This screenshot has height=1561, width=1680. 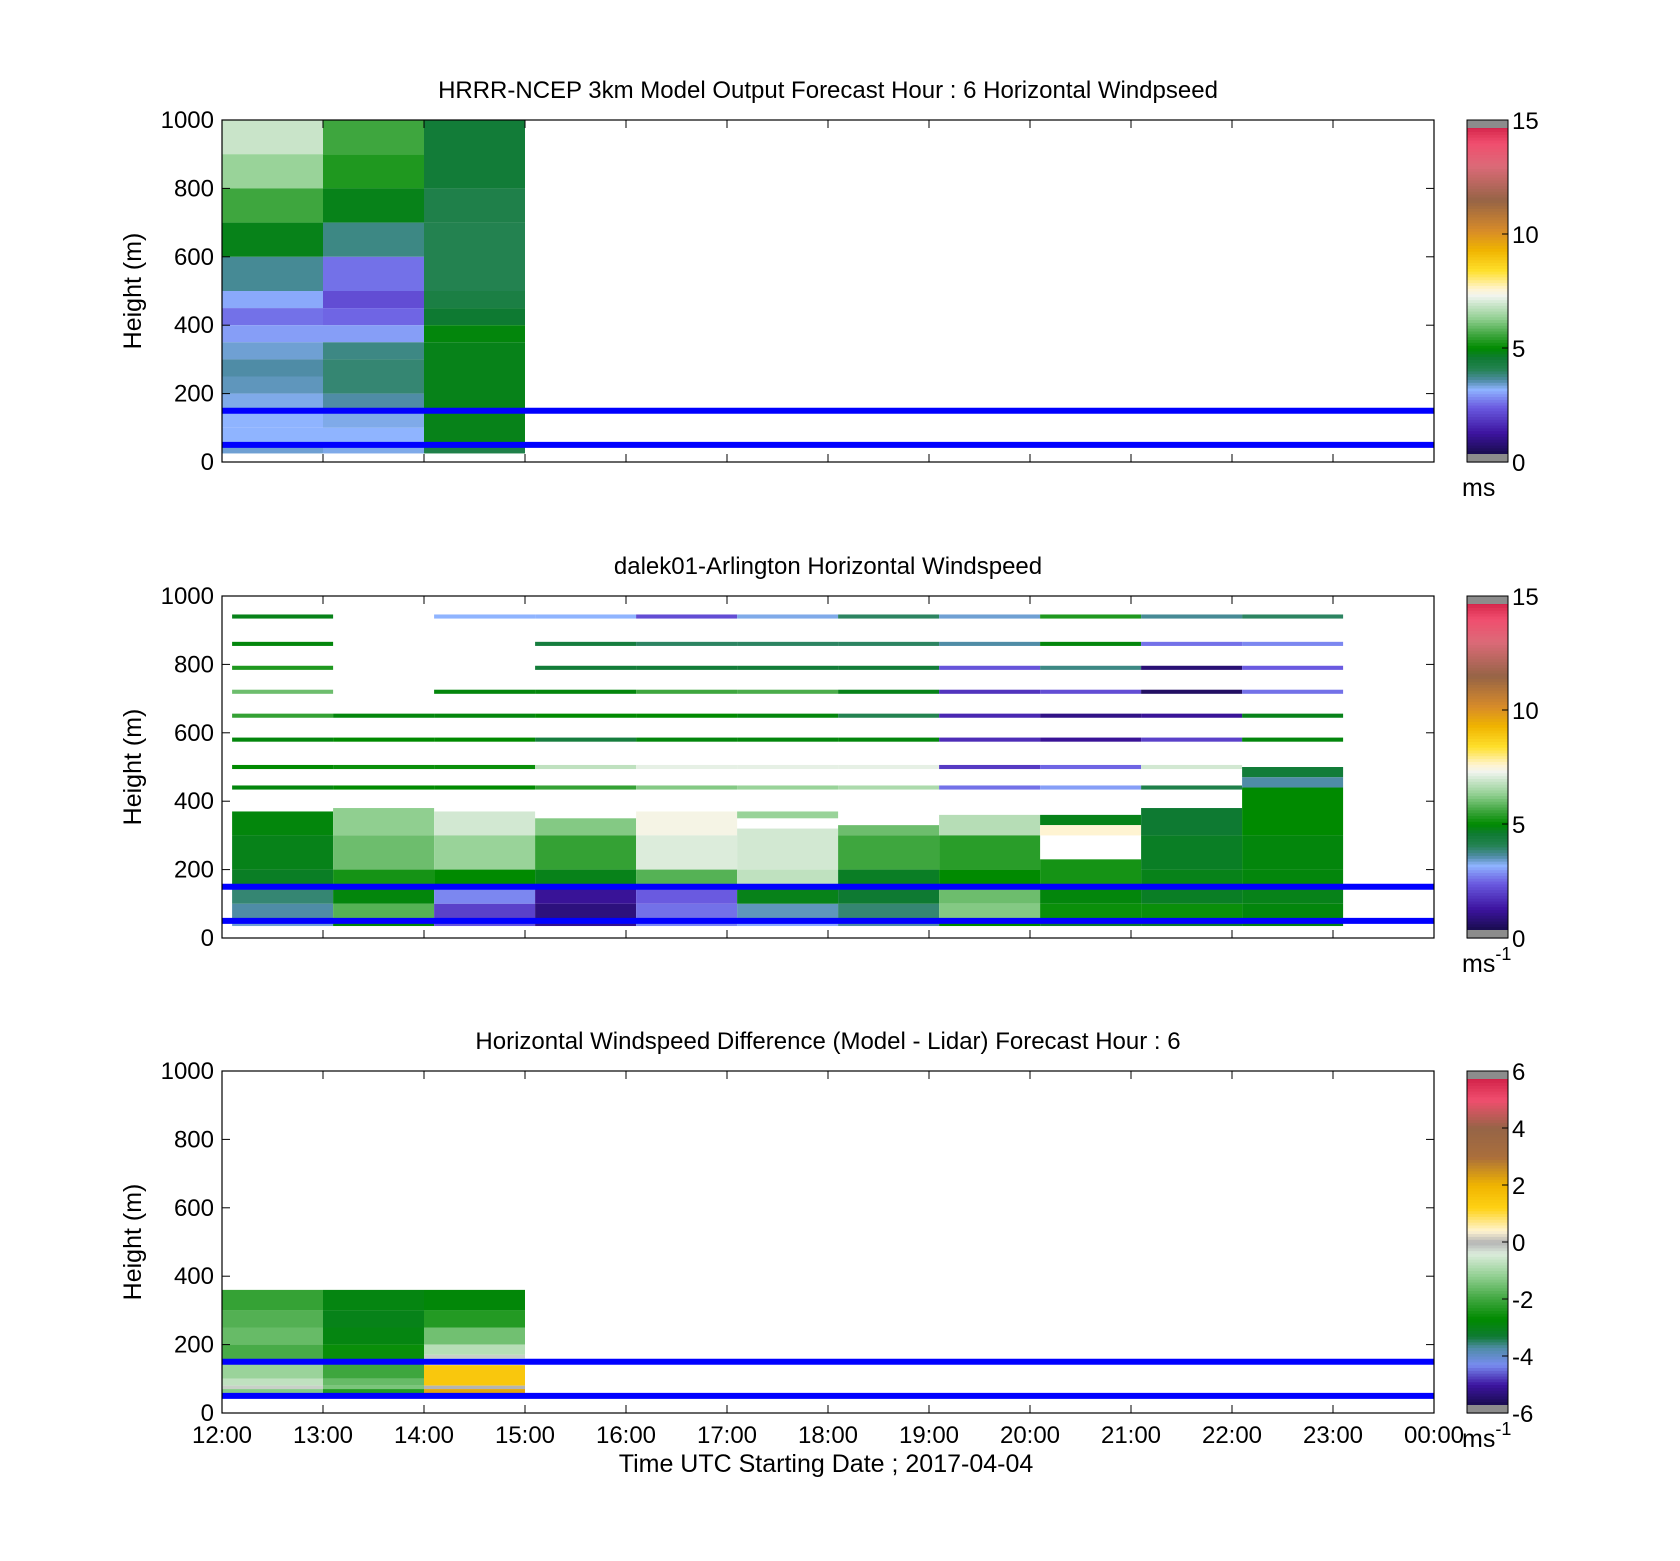 What do you see at coordinates (1518, 349) in the screenshot?
I see `colorbar-tick-label: 5` at bounding box center [1518, 349].